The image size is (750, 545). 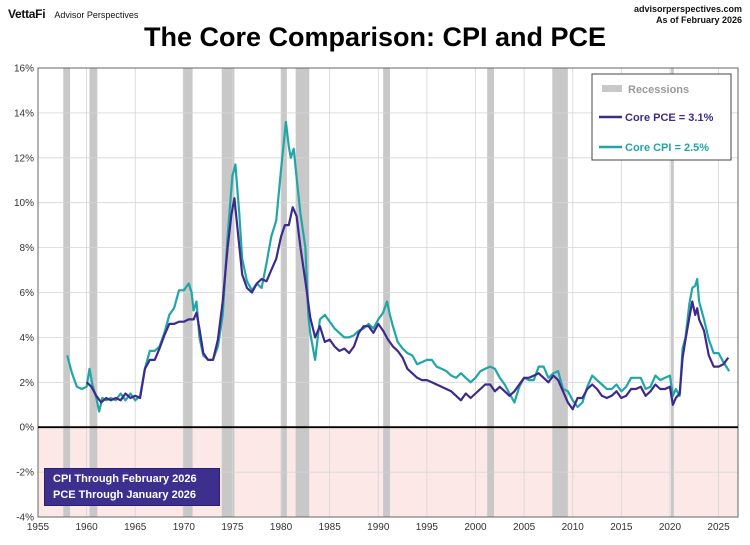 What do you see at coordinates (281, 527) in the screenshot?
I see `x-tick-label: 1980` at bounding box center [281, 527].